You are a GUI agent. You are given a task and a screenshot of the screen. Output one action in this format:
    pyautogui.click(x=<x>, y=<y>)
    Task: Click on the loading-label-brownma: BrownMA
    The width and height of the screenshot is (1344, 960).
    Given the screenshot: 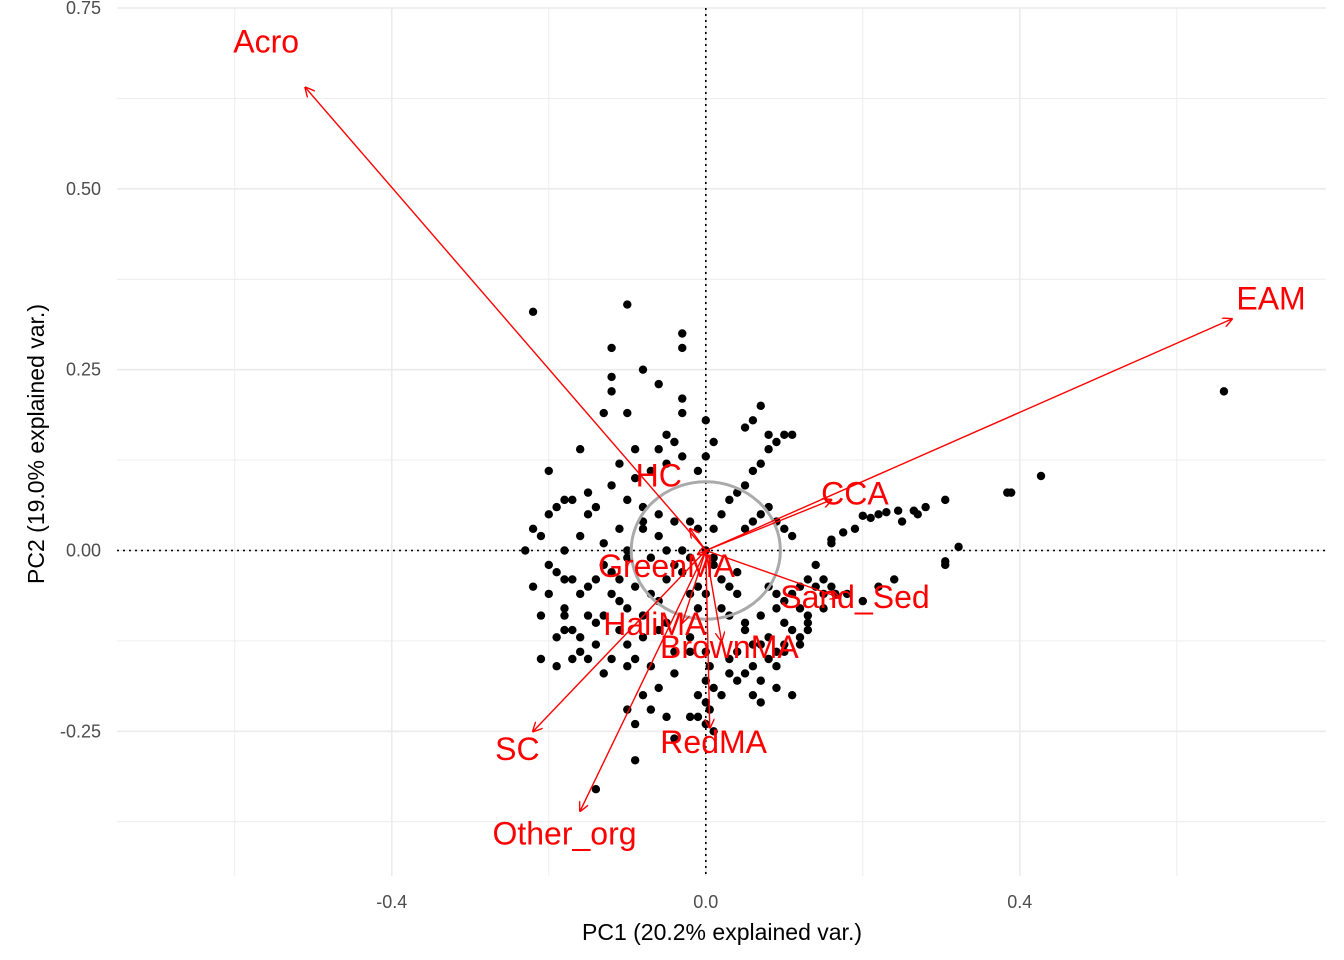 What is the action you would take?
    pyautogui.click(x=729, y=647)
    